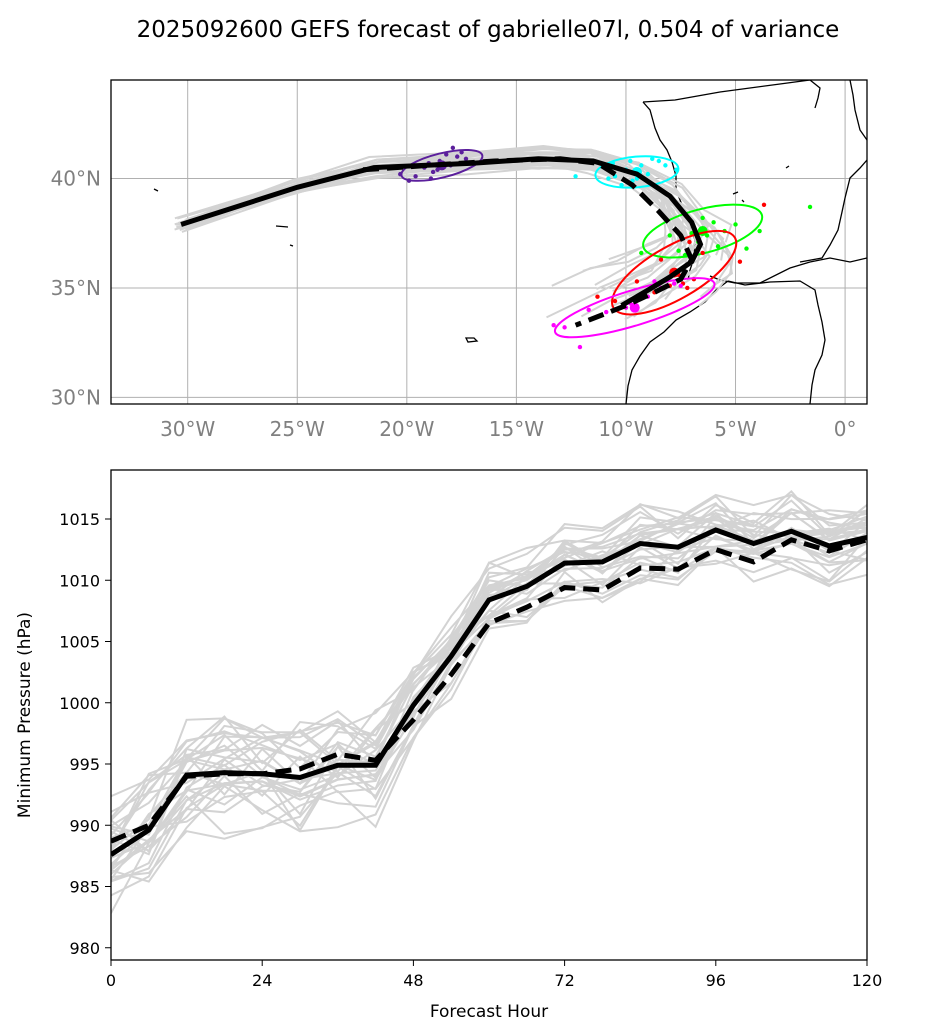  I want to click on map-x-tick-label: 20°W, so click(406, 429).